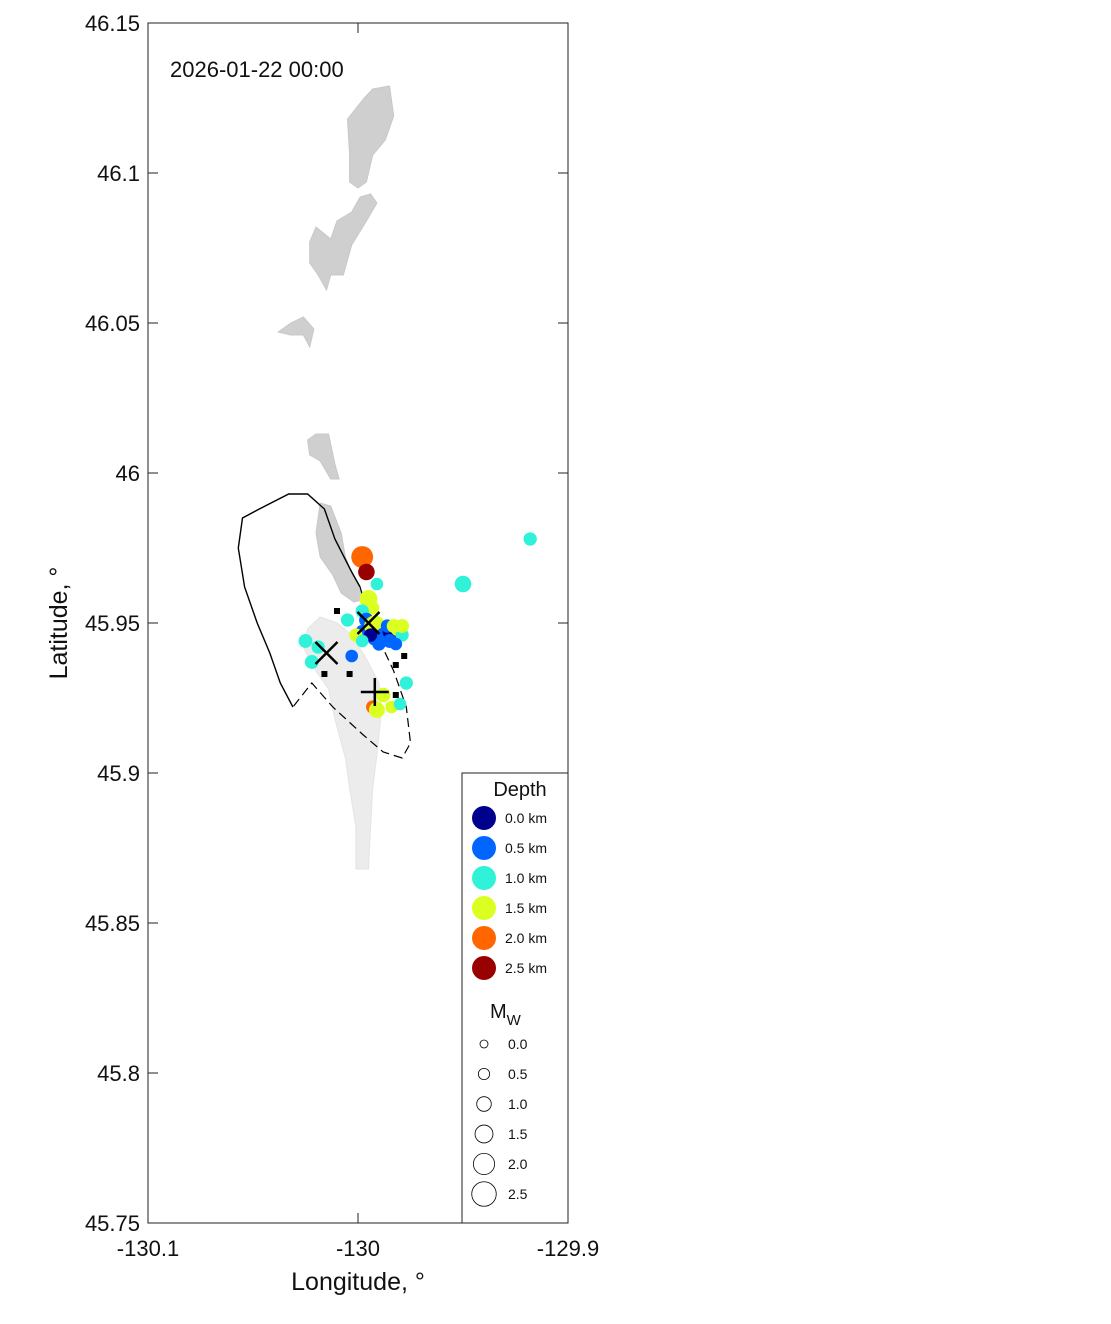 The image size is (1111, 1324). Describe the element at coordinates (518, 1074) in the screenshot. I see `mag-legend-label: 0.5` at that location.